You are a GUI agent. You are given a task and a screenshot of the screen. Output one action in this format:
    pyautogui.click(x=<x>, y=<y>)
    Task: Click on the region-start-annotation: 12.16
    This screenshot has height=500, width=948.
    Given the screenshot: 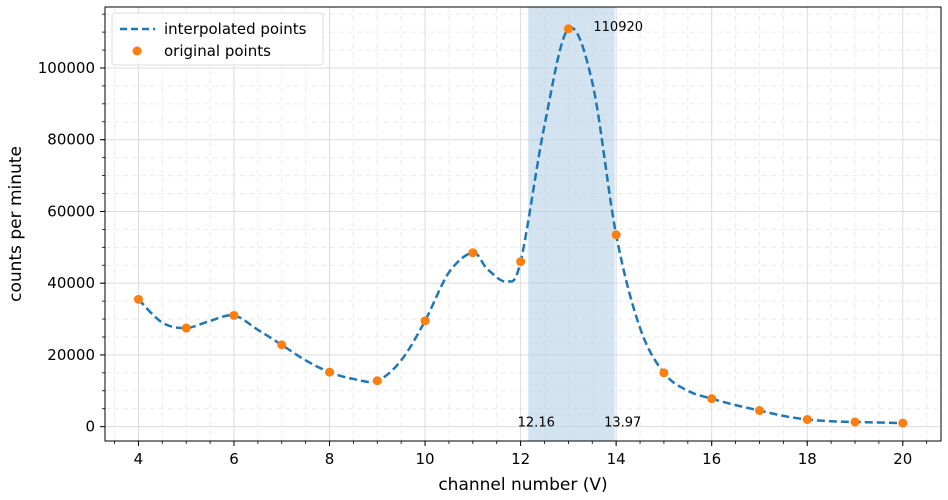 What is the action you would take?
    pyautogui.click(x=536, y=423)
    